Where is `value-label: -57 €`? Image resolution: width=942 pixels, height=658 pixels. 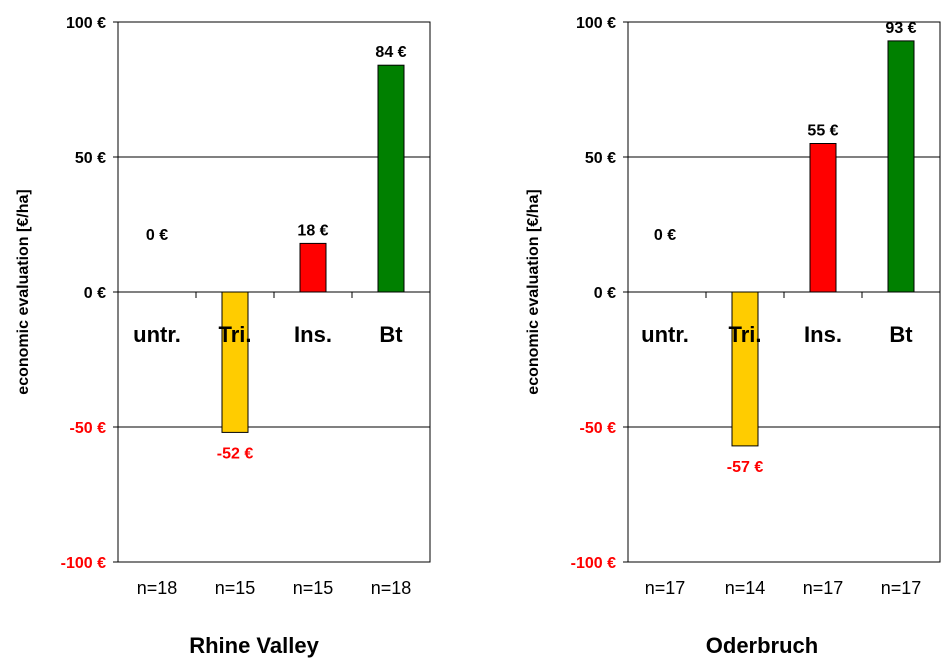
value-label: -57 € is located at coordinates (745, 467).